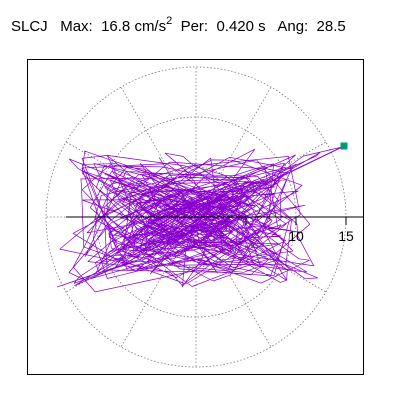  What do you see at coordinates (293, 26) in the screenshot?
I see `angle-label: Ang:` at bounding box center [293, 26].